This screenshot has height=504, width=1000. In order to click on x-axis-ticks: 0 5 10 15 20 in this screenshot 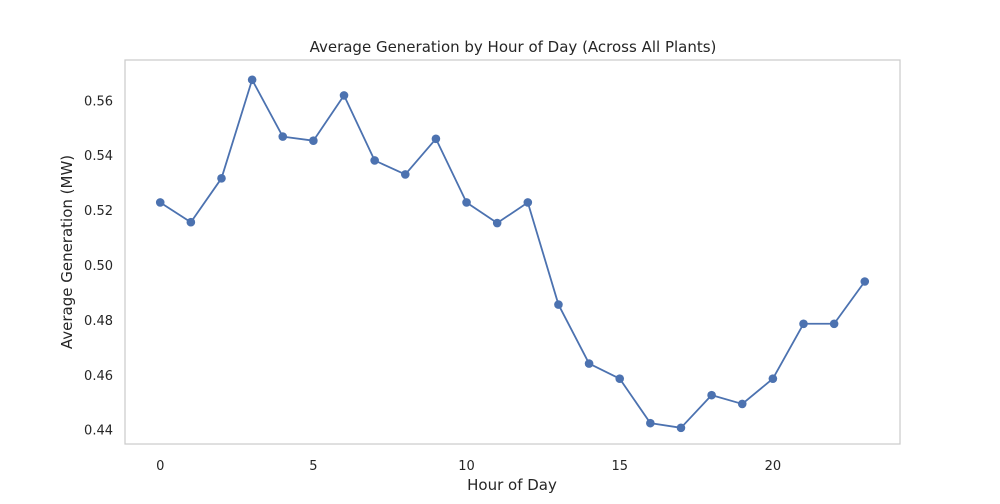, I will do `click(468, 466)`.